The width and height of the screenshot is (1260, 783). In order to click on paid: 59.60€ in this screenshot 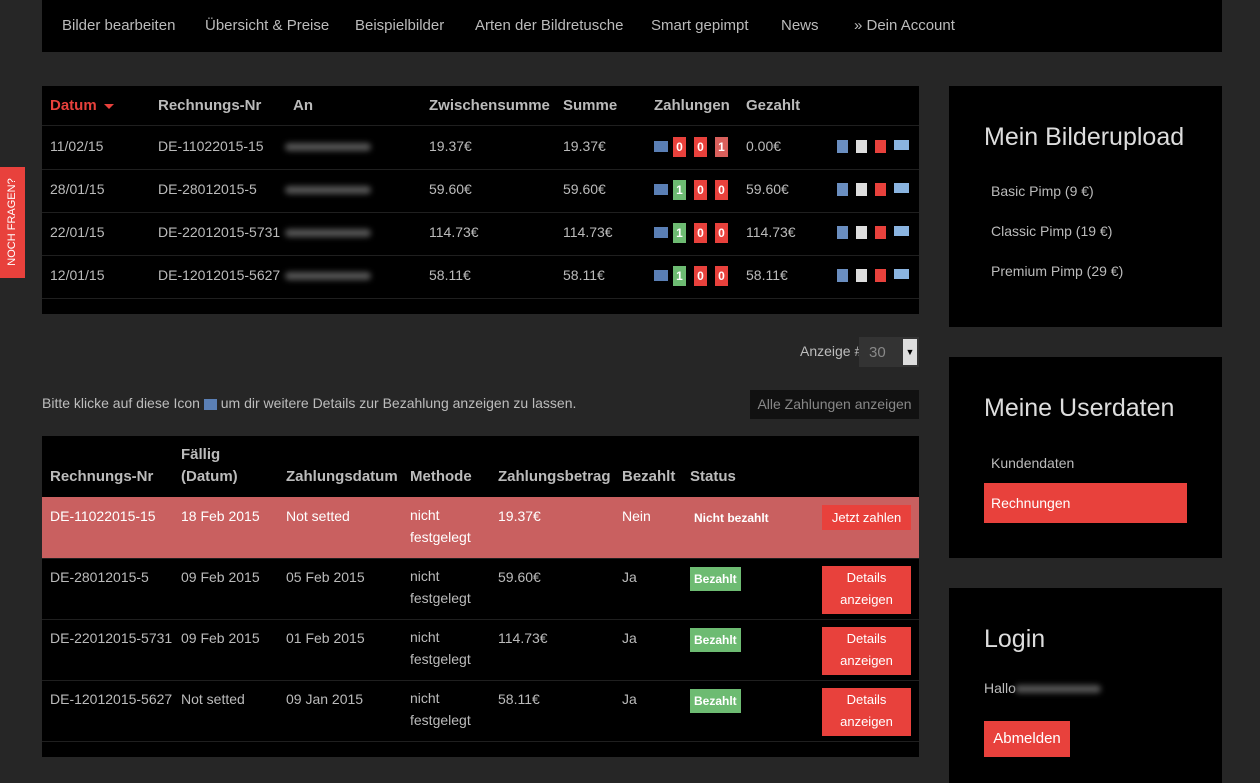, I will do `click(767, 189)`.